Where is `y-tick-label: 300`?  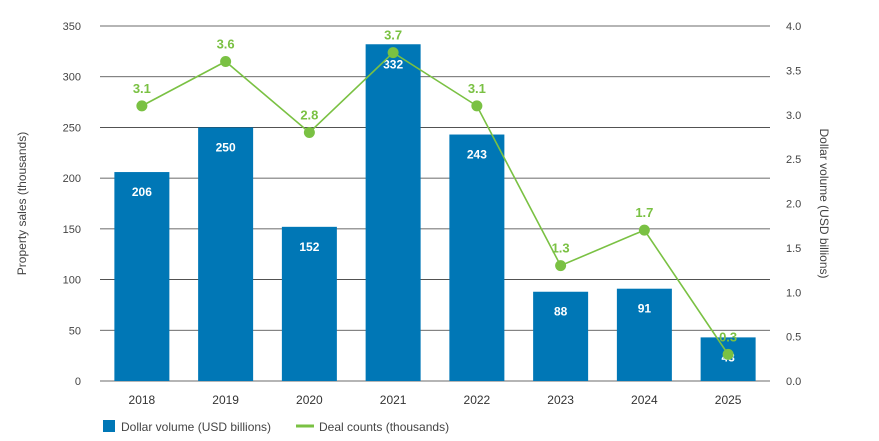 y-tick-label: 300 is located at coordinates (72, 78).